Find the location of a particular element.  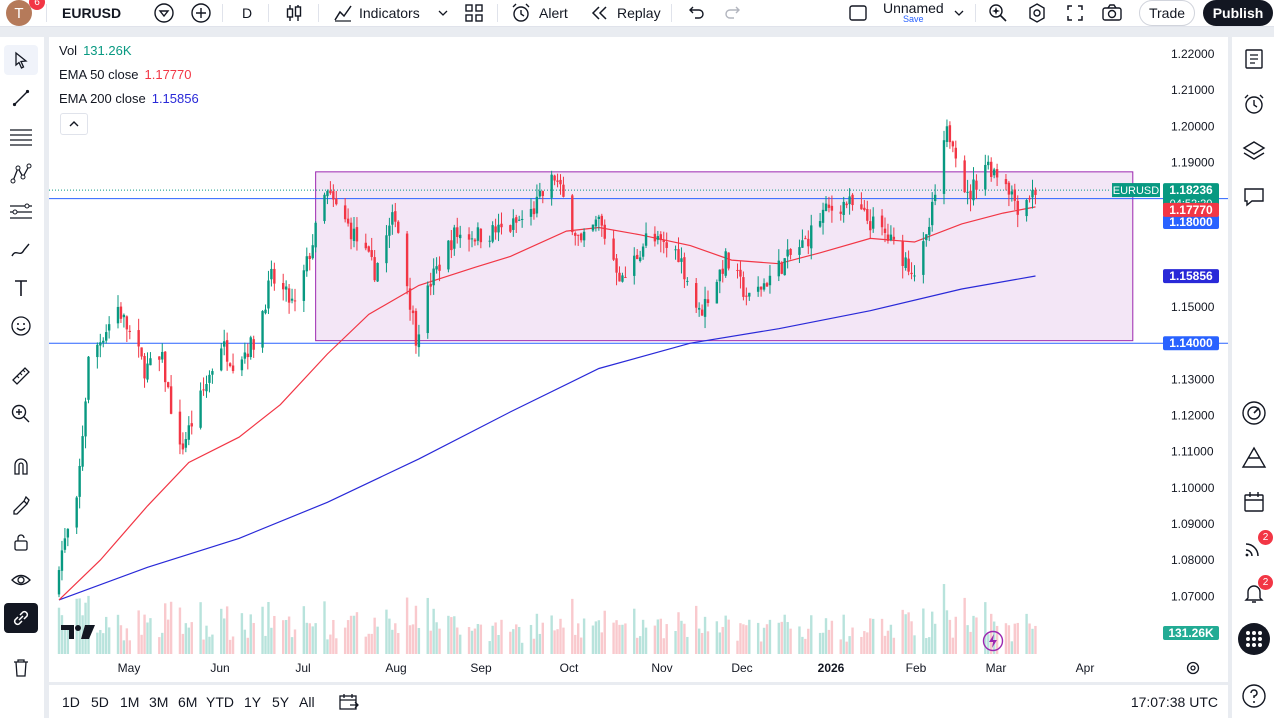

camera-icon is located at coordinates (1112, 13).